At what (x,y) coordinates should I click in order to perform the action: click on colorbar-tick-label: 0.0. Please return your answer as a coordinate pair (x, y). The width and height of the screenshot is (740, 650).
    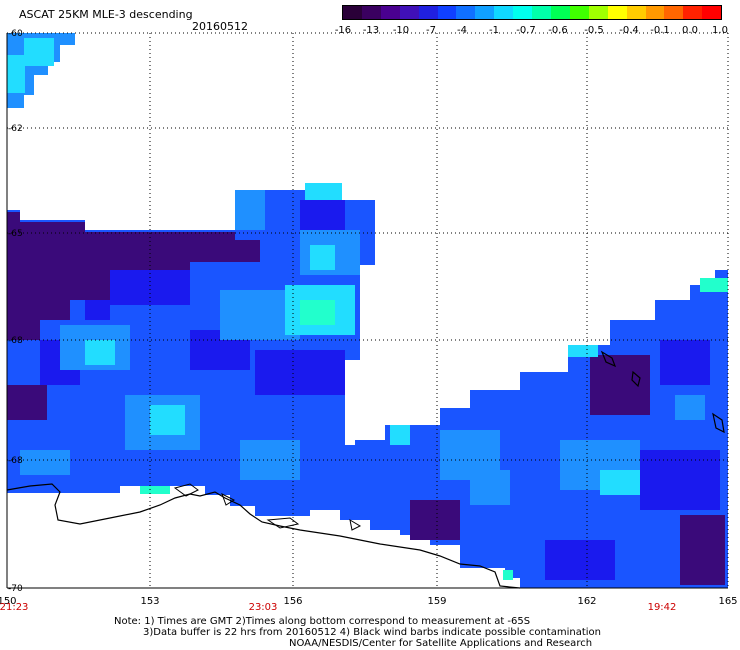
    Looking at the image, I should click on (690, 30).